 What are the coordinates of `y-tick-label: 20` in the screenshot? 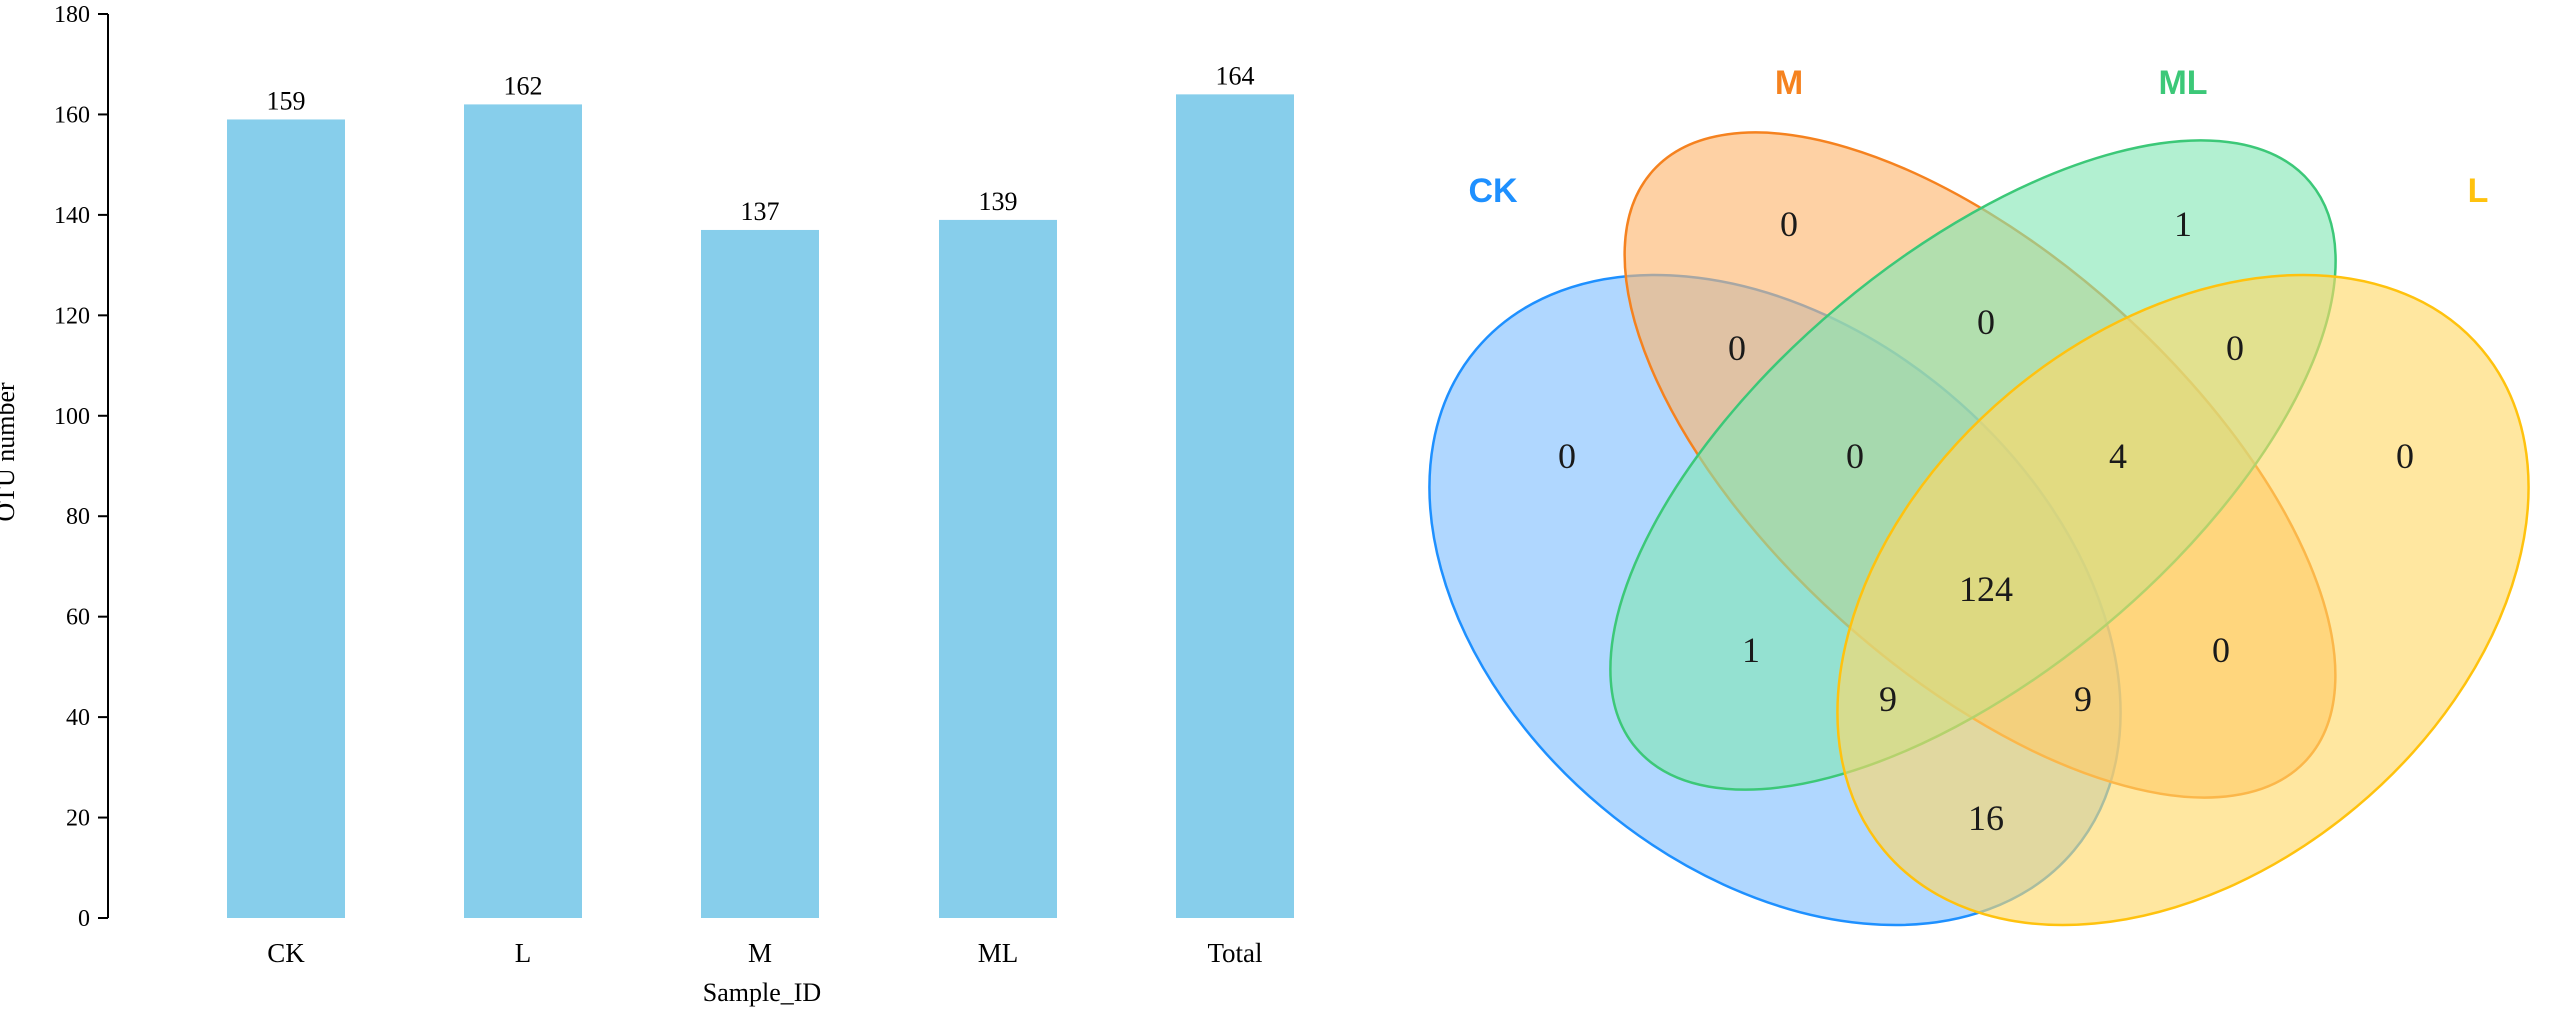 It's located at (78, 819).